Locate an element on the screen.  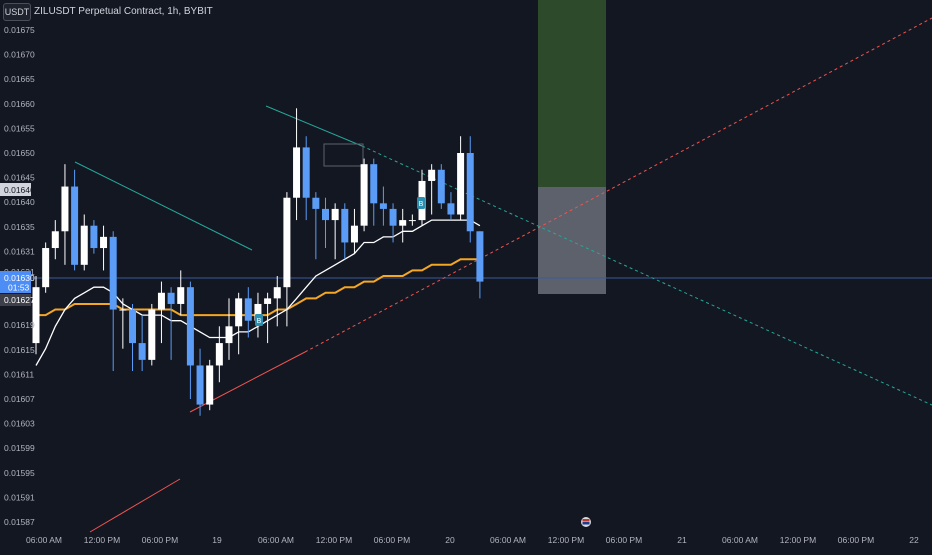
currency-button: USDT is located at coordinates (17, 12).